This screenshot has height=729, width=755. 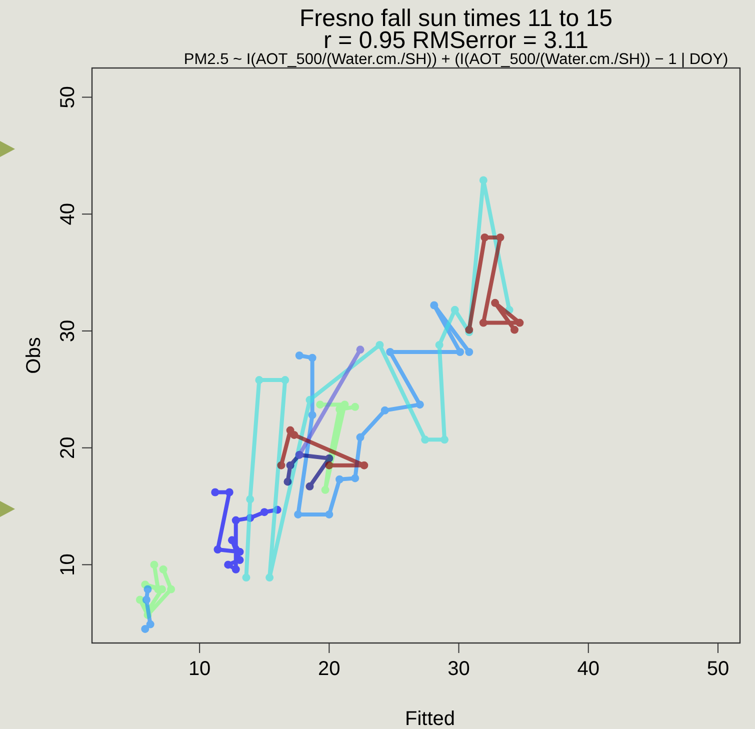 I want to click on y-tick-label: 50, so click(x=68, y=97).